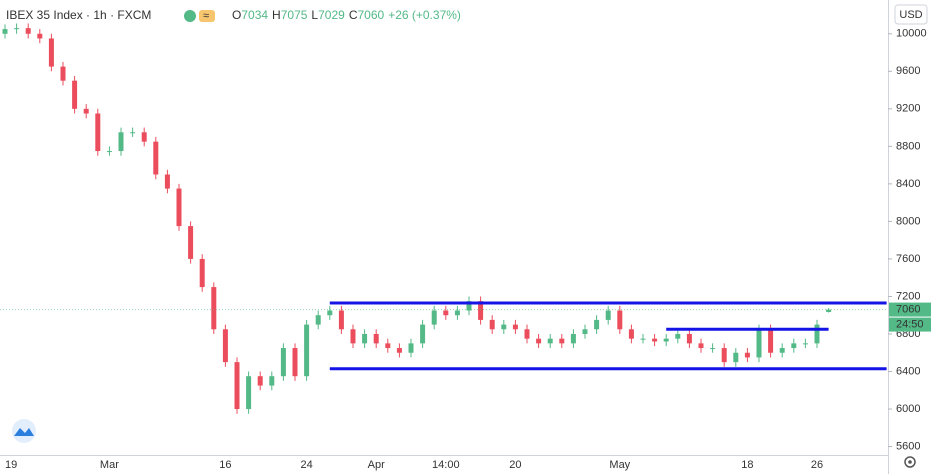 This screenshot has height=474, width=936. What do you see at coordinates (515, 465) in the screenshot?
I see `x-tick-label: 20` at bounding box center [515, 465].